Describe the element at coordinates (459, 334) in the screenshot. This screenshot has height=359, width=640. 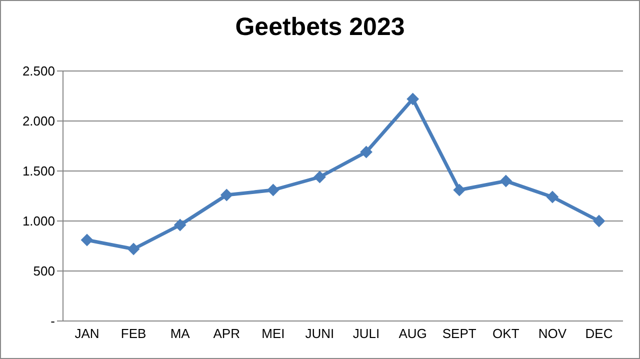
I see `x-tick-label: SEPT` at that location.